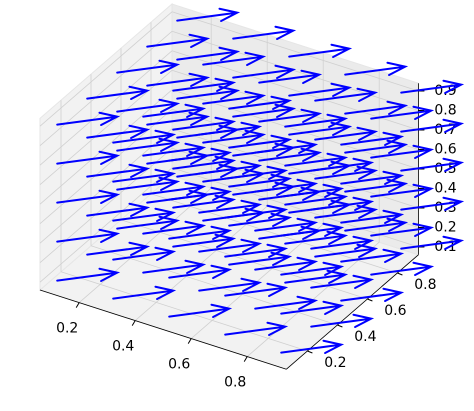  Describe the element at coordinates (445, 189) in the screenshot. I see `z-tick-label: 0.4` at that location.